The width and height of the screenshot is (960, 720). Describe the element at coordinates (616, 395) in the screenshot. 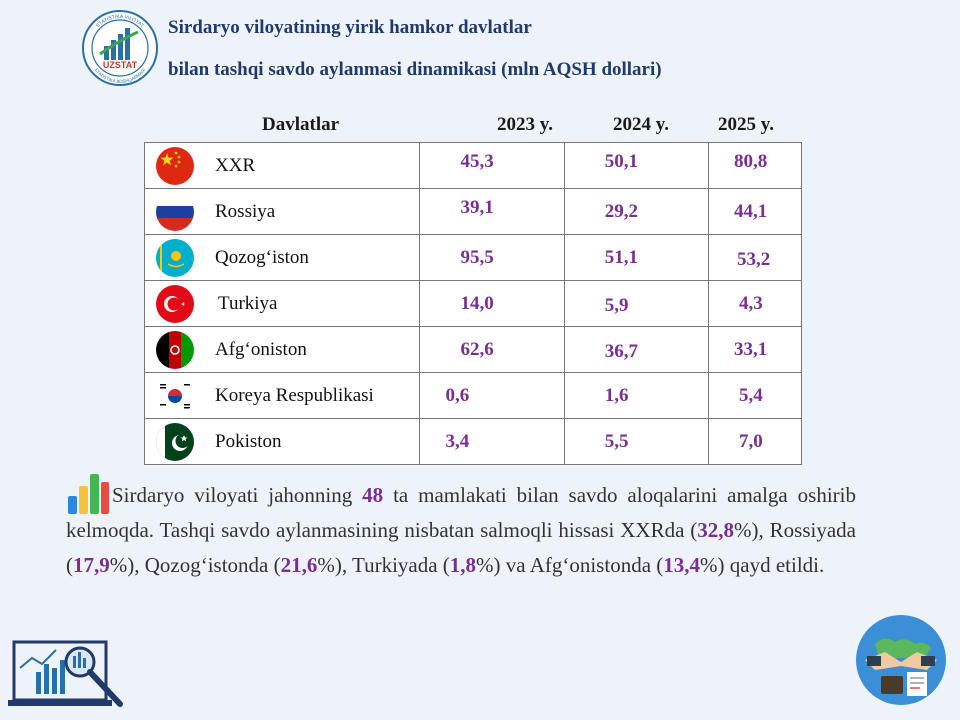

I see `value-2024: 1,6` at that location.